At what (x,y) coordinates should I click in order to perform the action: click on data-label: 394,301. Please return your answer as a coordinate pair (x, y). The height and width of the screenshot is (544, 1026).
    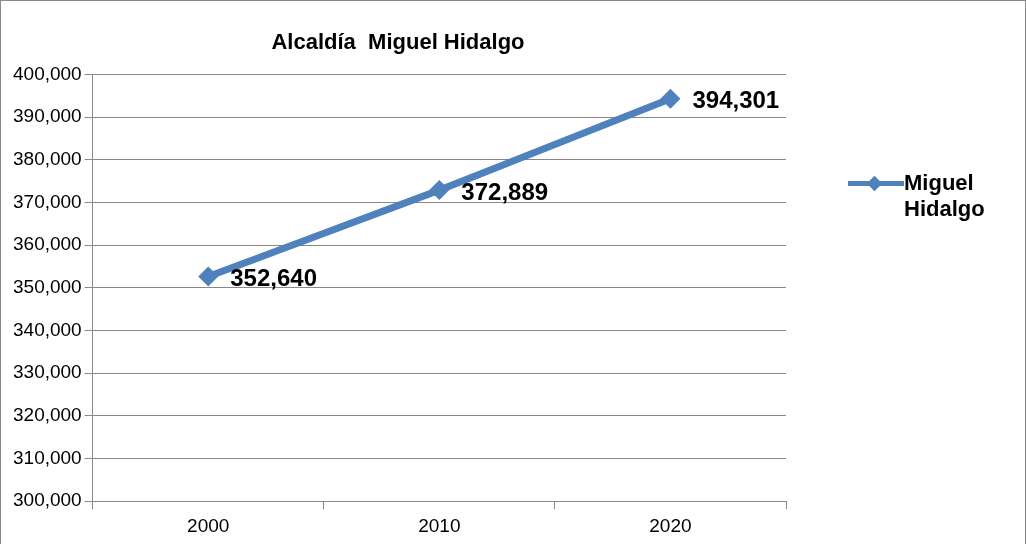
    Looking at the image, I should click on (736, 100).